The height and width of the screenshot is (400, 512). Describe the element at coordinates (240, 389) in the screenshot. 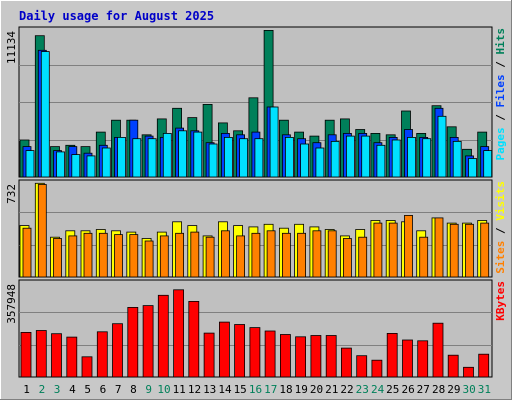

I see `day-label-15: 15` at that location.